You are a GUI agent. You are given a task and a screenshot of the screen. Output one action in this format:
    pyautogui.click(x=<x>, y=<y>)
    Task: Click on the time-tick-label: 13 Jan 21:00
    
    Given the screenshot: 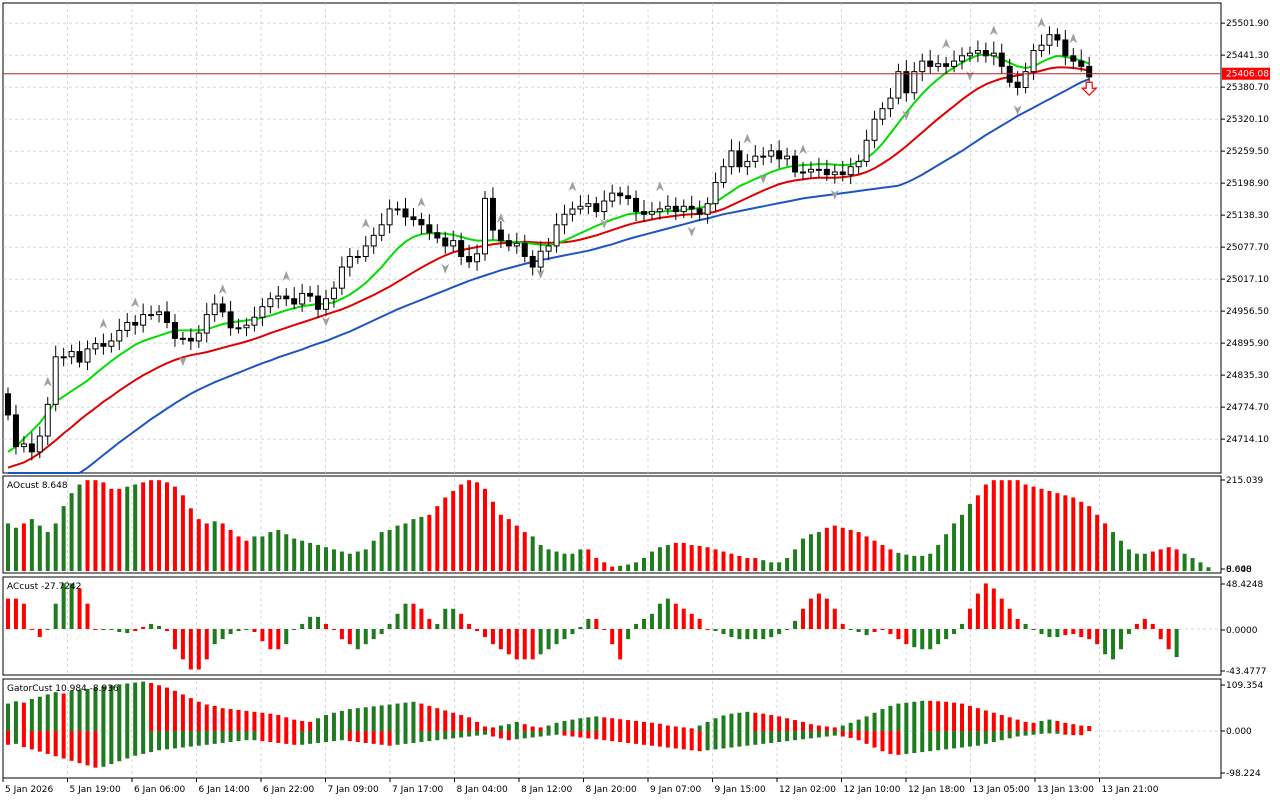 What is the action you would take?
    pyautogui.click(x=1130, y=790)
    